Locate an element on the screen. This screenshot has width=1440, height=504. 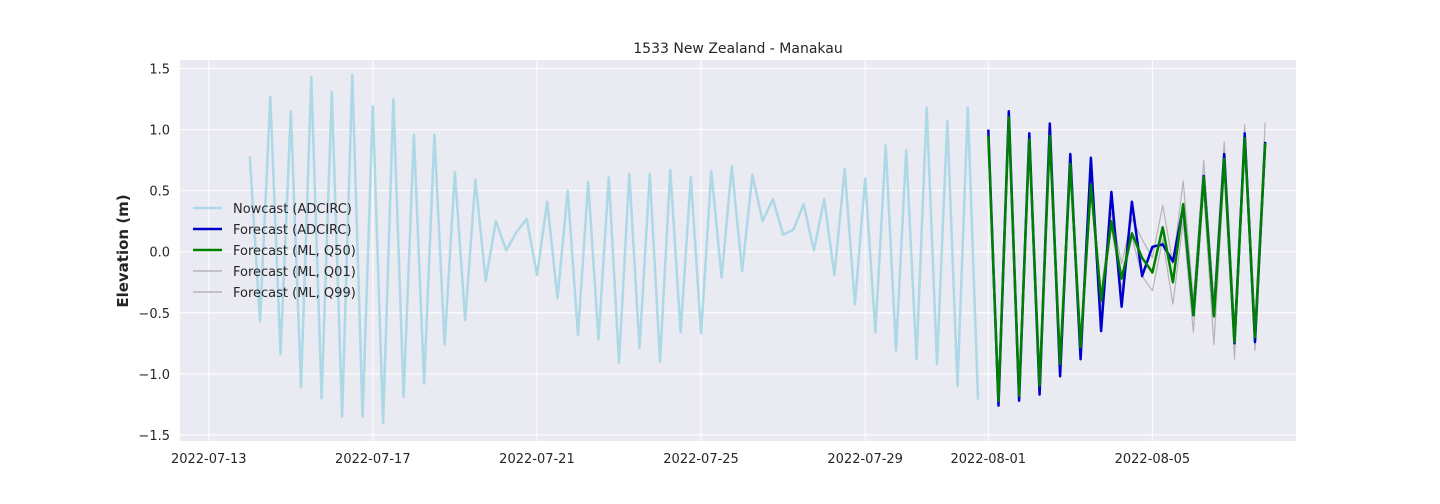
y-tick-label: 0.0 is located at coordinates (159, 253).